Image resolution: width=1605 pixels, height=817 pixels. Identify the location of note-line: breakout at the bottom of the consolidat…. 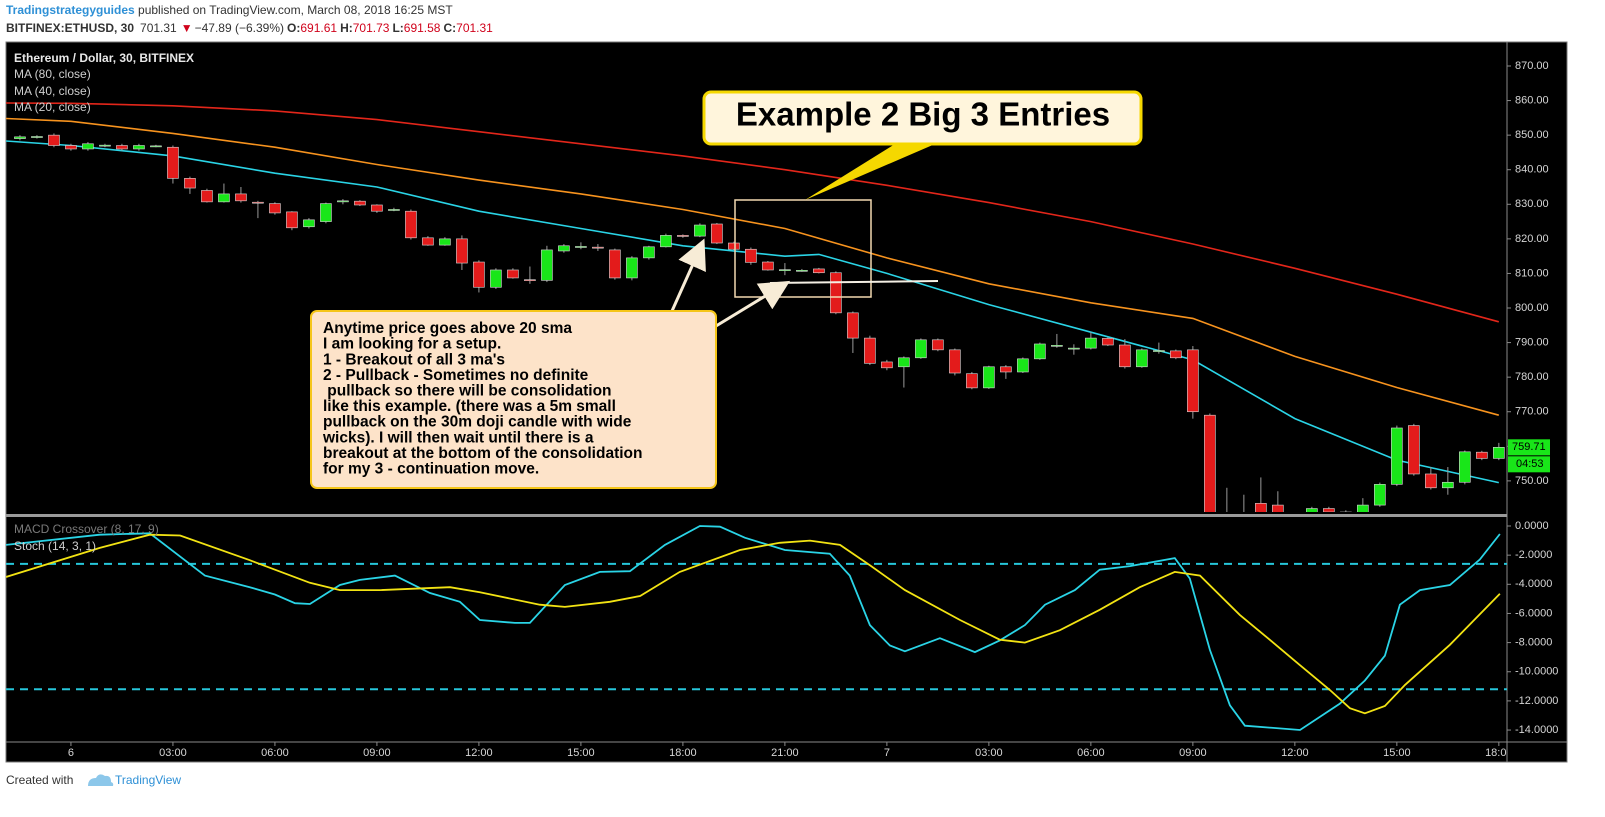
(482, 453).